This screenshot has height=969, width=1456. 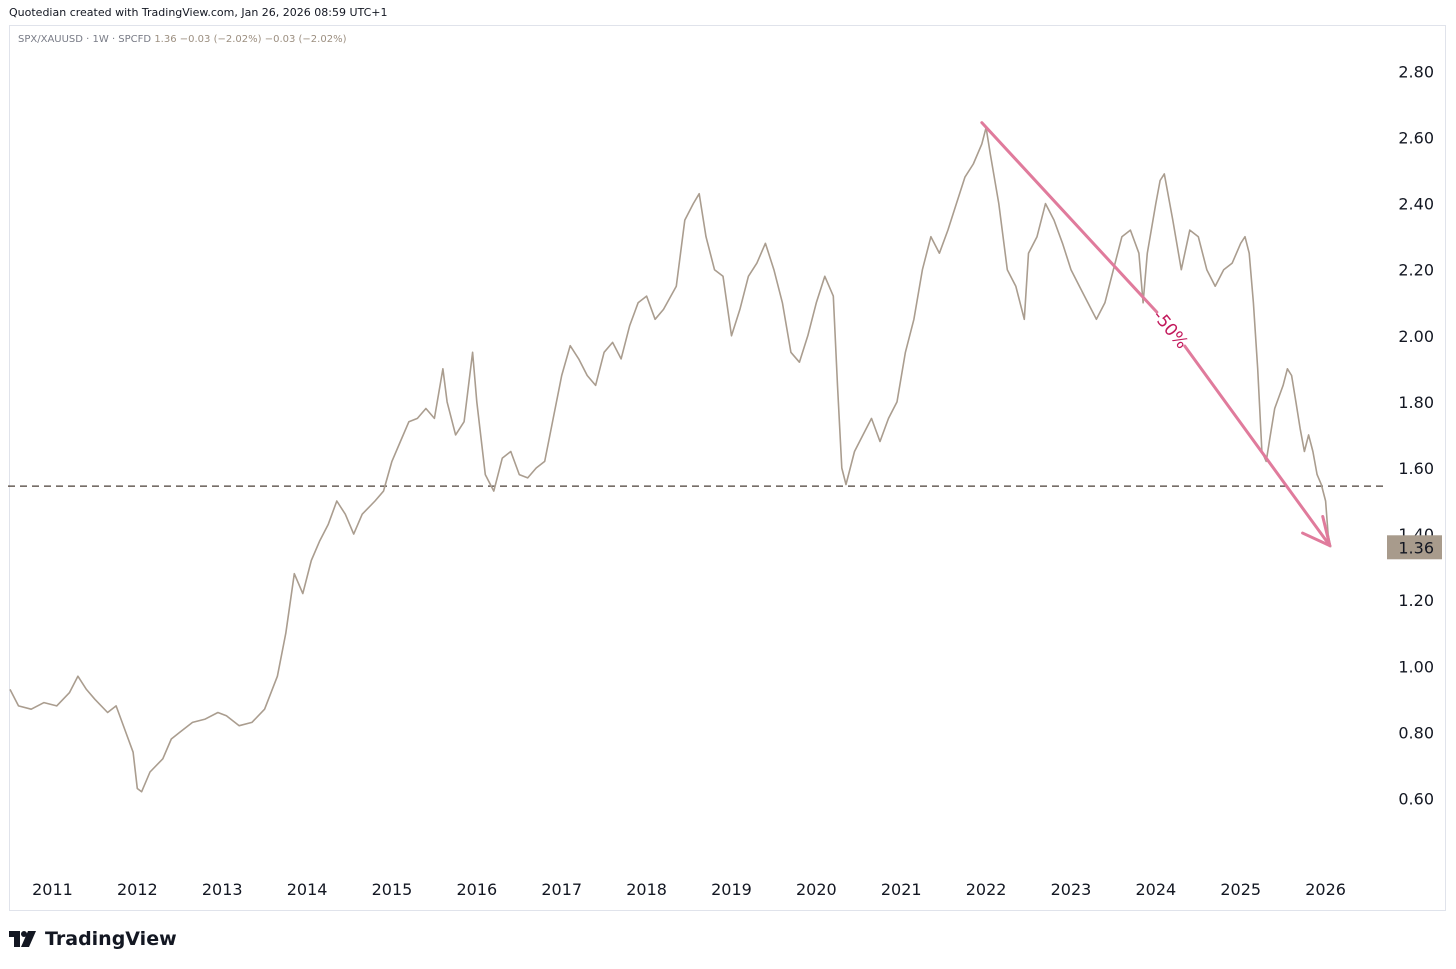 I want to click on y-tick-label: 0.80, so click(x=1416, y=732).